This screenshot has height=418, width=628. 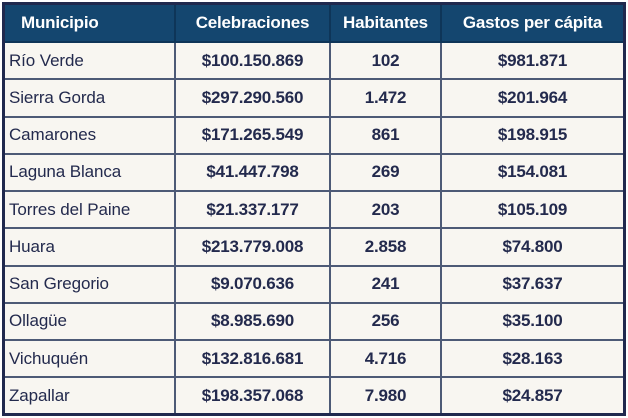 I want to click on cell-habitantes: 203, so click(x=385, y=210).